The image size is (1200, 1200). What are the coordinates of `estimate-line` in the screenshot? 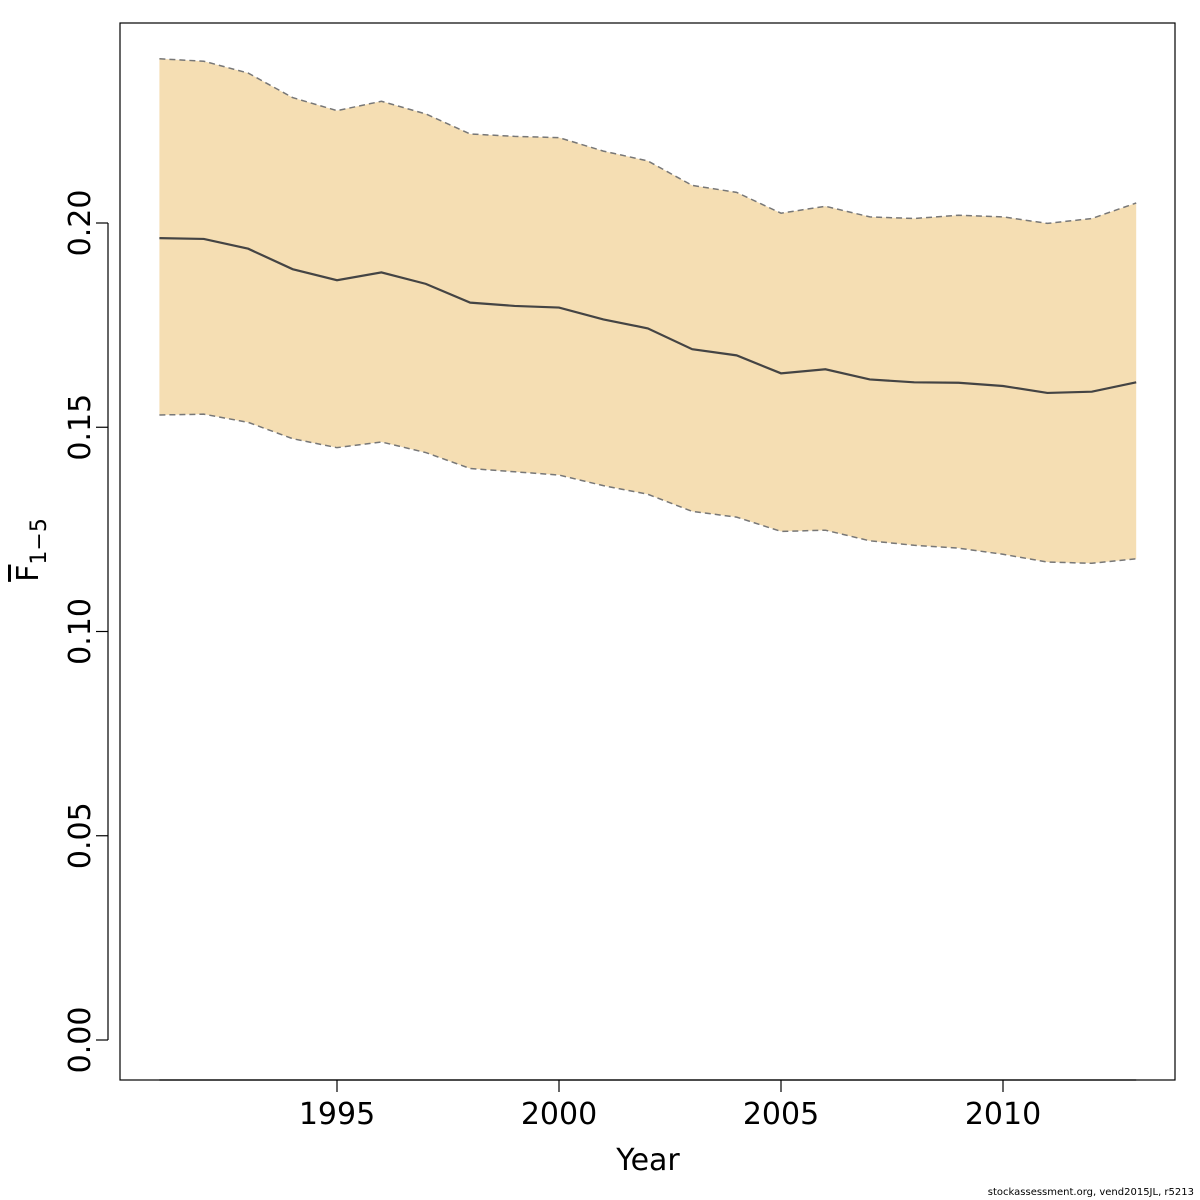 It's located at (648, 316).